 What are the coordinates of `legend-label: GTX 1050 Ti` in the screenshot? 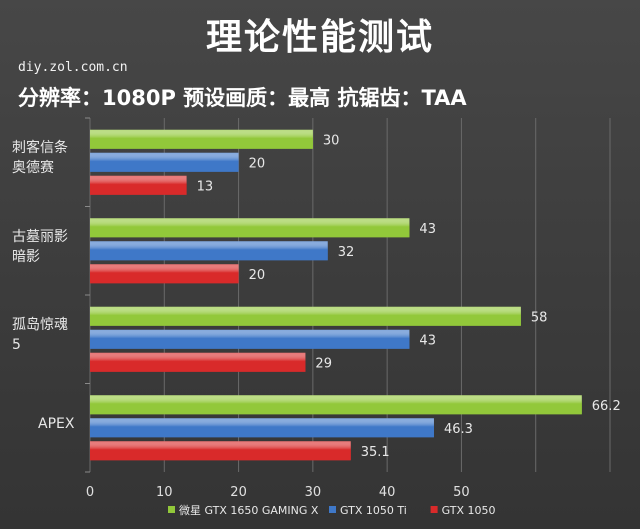 It's located at (373, 510).